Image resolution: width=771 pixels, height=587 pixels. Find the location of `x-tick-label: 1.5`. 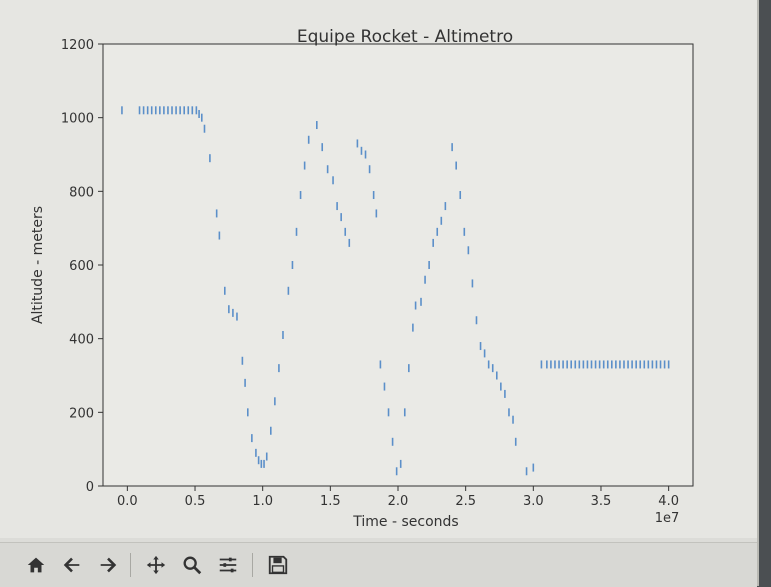

x-tick-label: 1.5 is located at coordinates (330, 501).